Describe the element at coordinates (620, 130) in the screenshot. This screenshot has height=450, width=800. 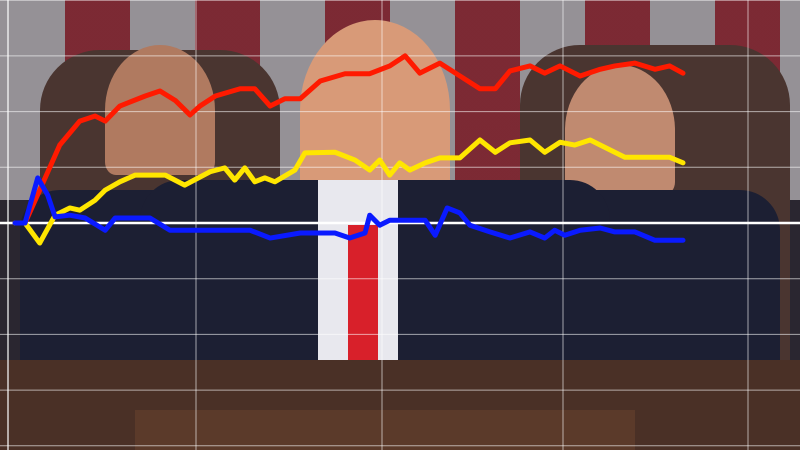
I see `person-right-head` at that location.